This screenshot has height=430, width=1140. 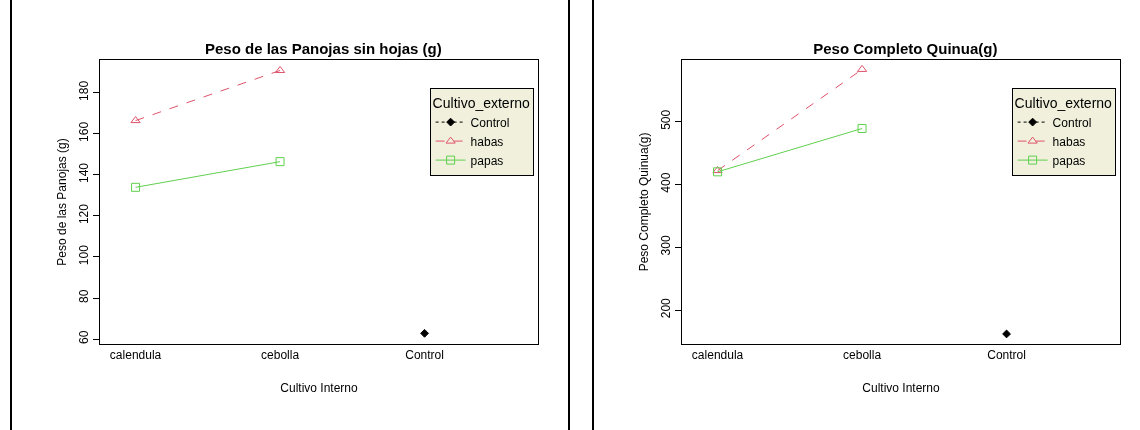 I want to click on y-tick-label: 60, so click(x=84, y=337).